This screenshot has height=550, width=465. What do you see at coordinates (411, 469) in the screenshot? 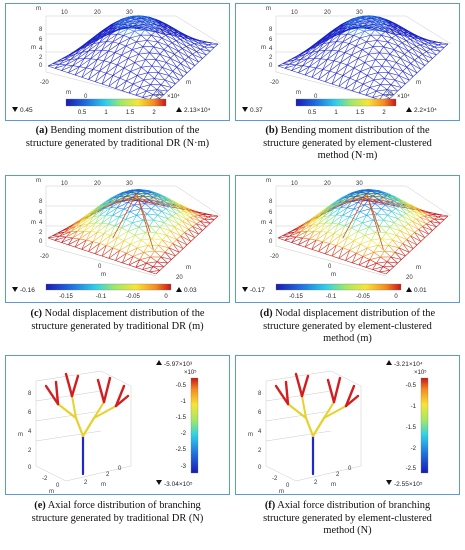
I see `colorbar-tick-5: -2.5` at bounding box center [411, 469].